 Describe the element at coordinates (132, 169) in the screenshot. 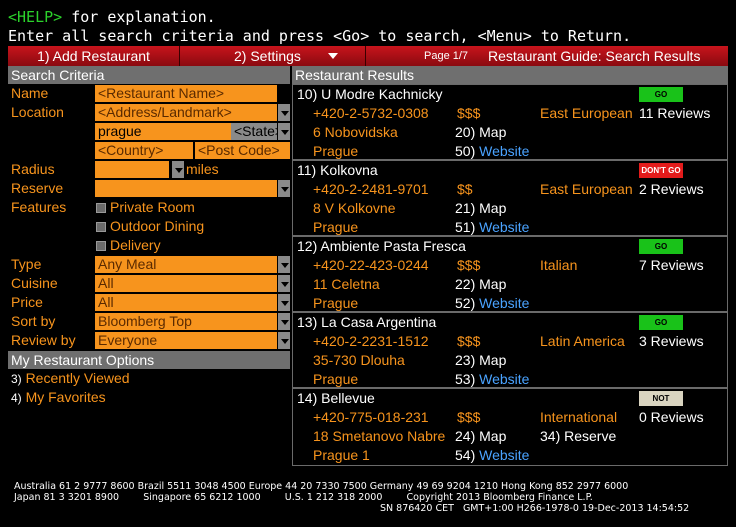

I see `radius-input` at that location.